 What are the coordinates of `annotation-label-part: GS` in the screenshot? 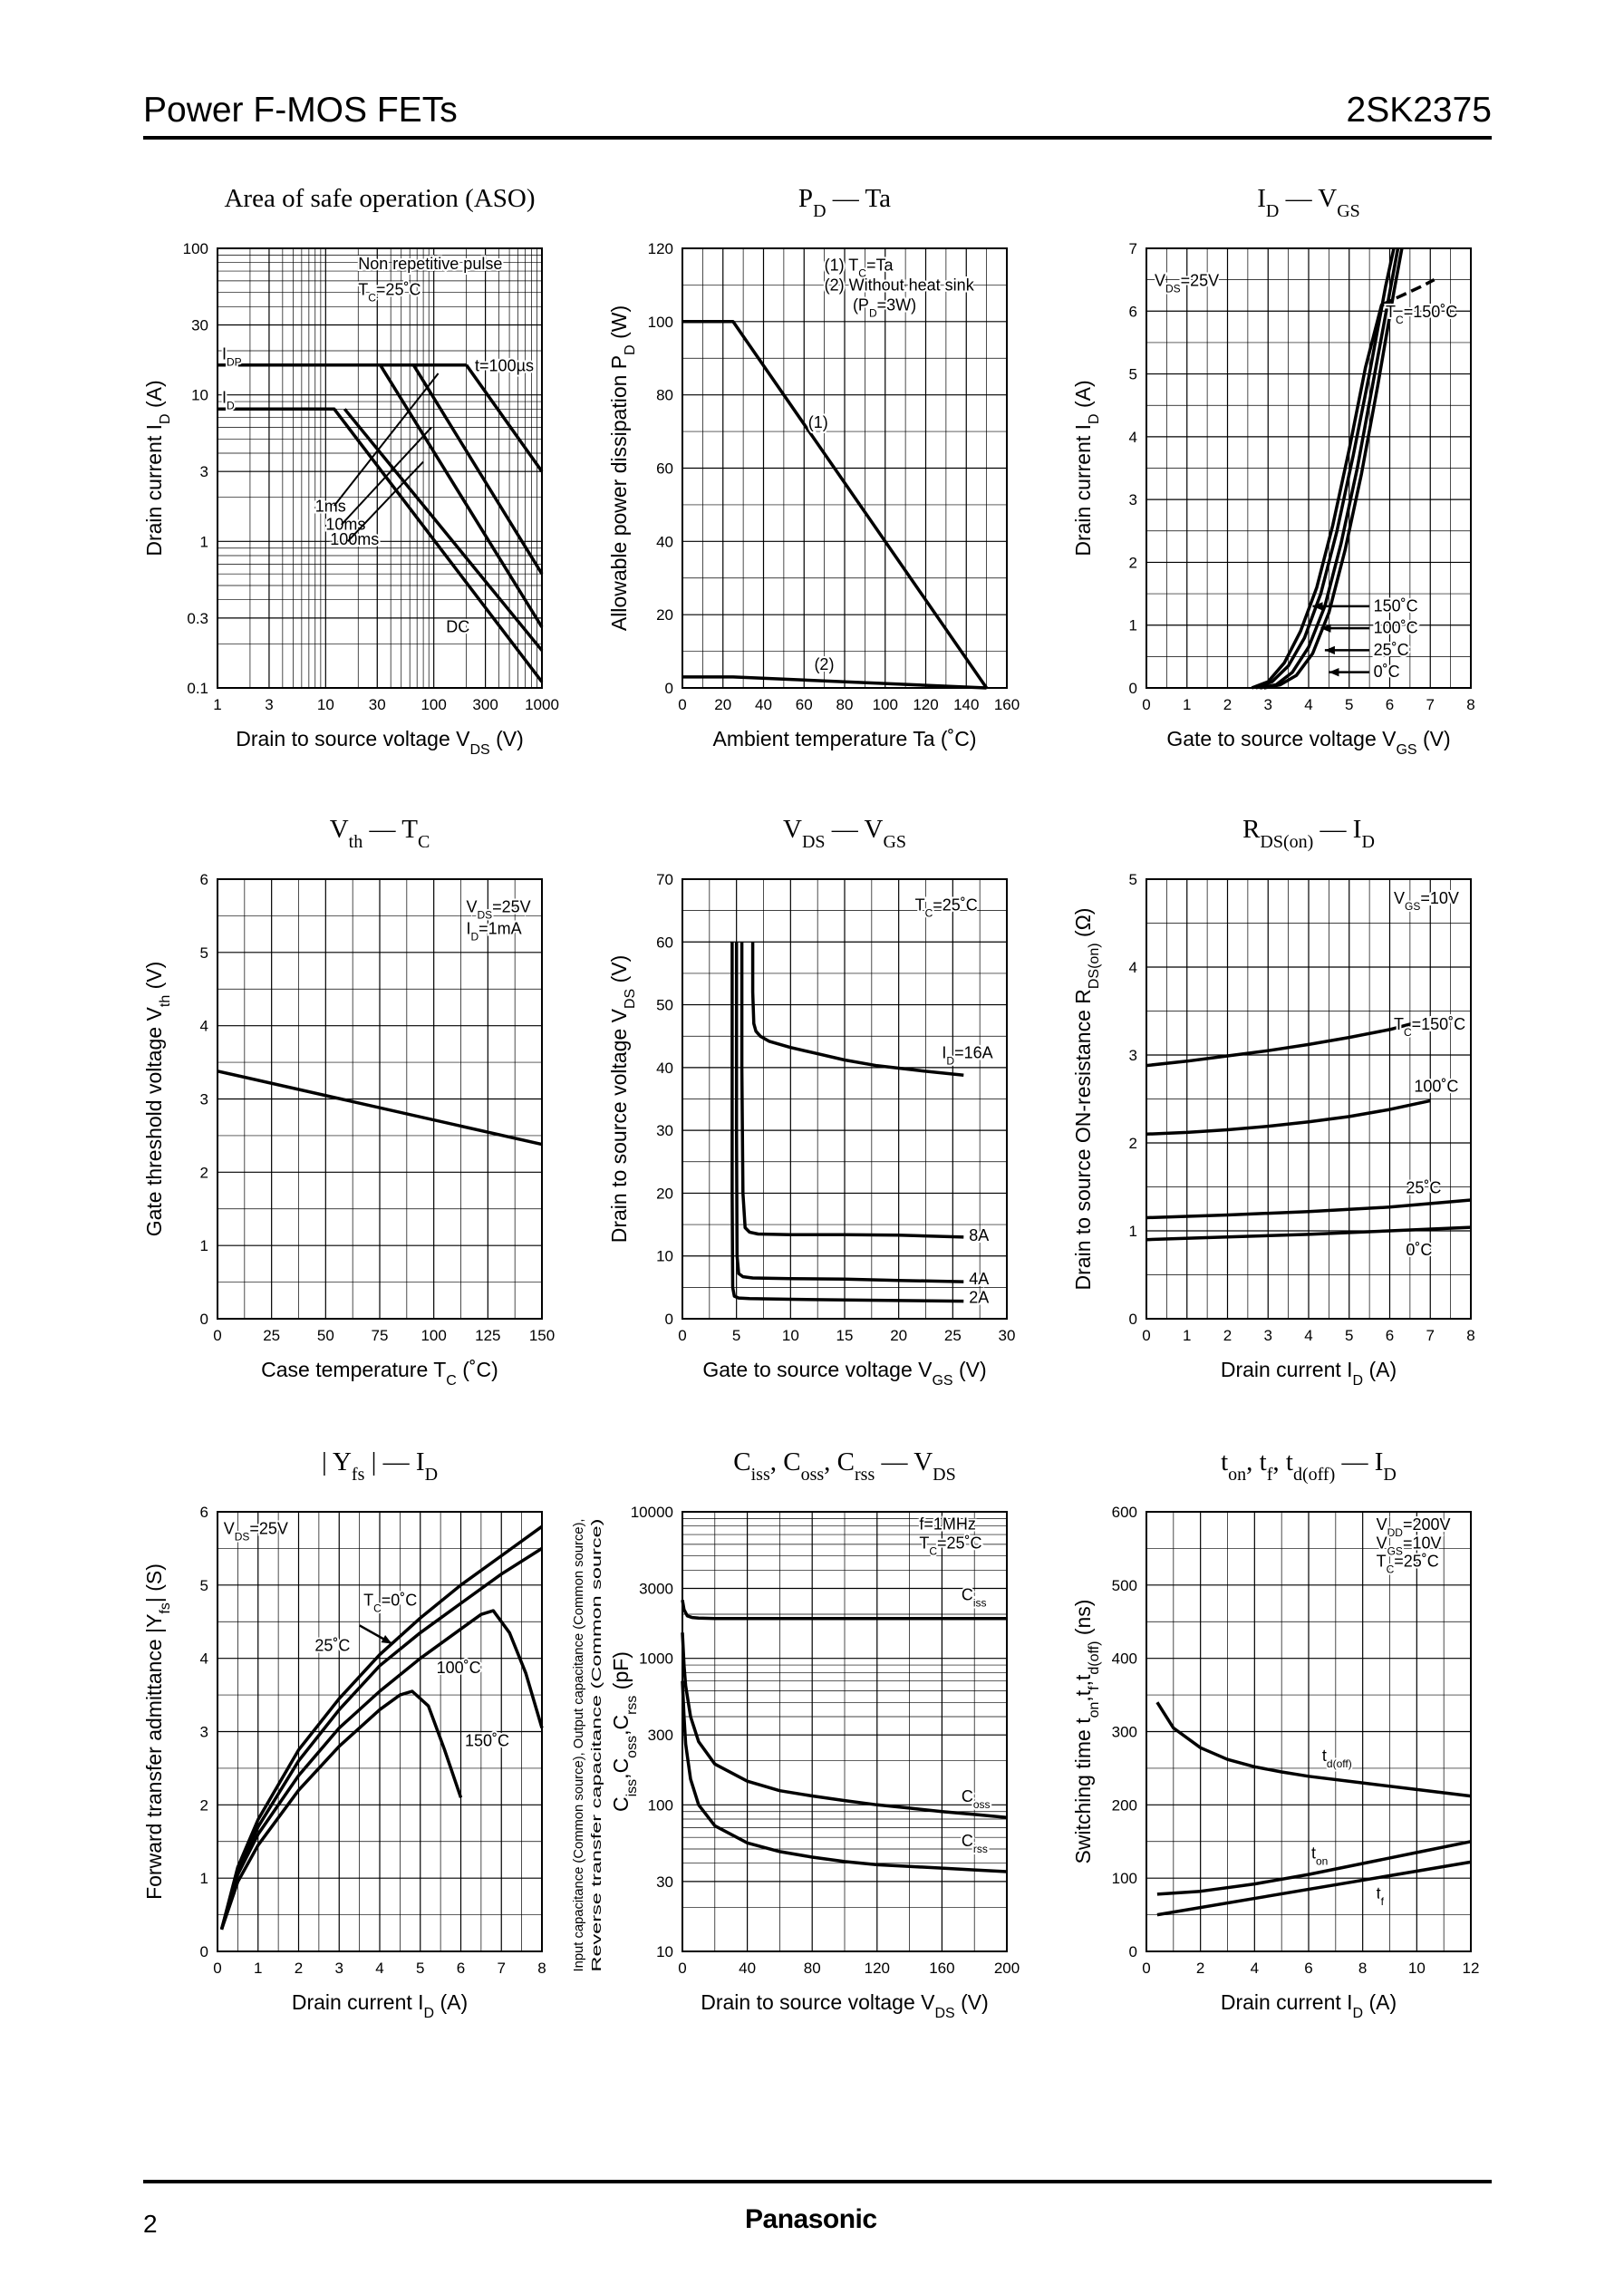 It's located at (1412, 906).